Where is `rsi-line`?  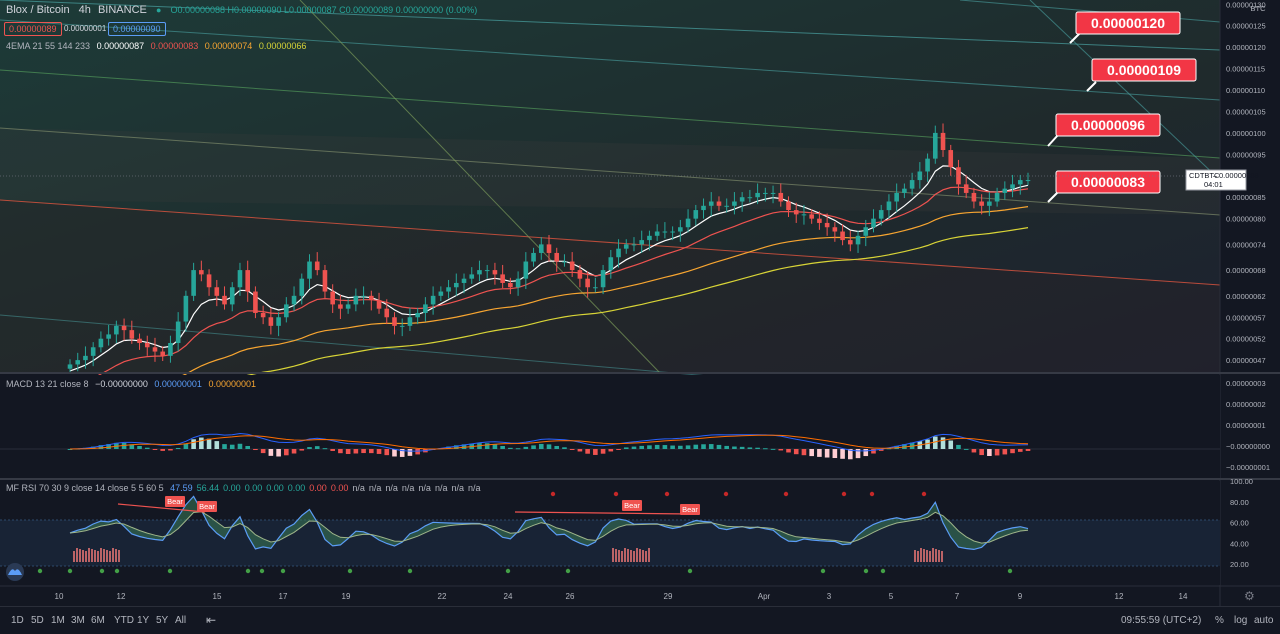
rsi-line is located at coordinates (549, 523).